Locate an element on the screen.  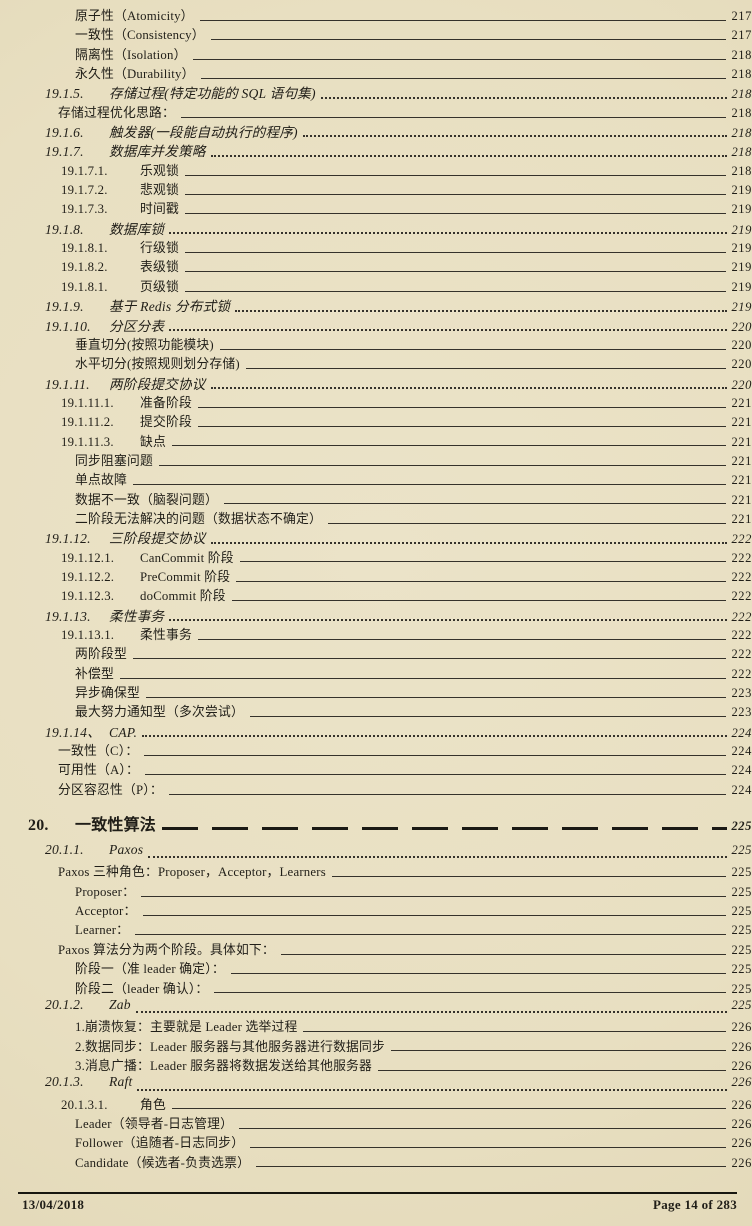
toc-entry: 同步阻塞问题 221 is located at coordinates (376, 459).